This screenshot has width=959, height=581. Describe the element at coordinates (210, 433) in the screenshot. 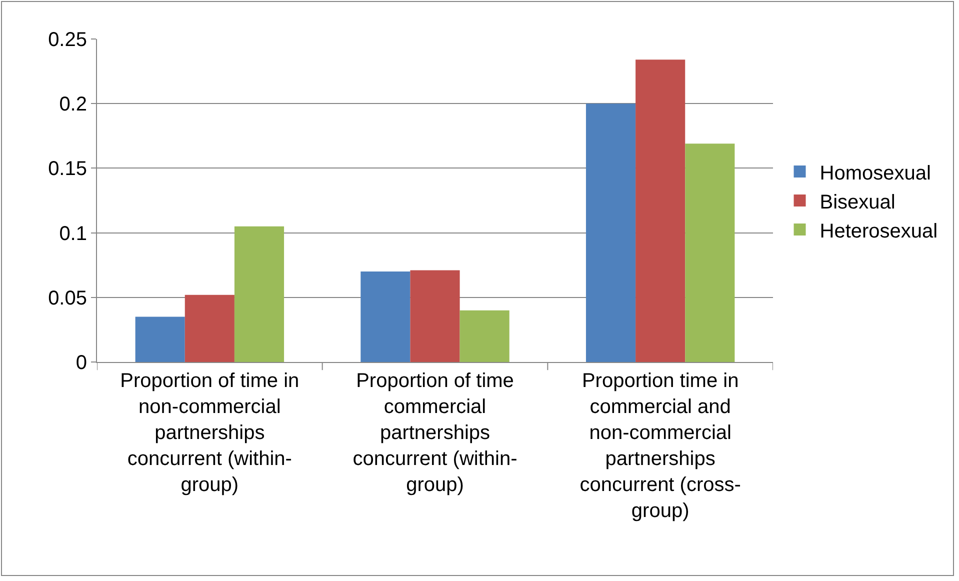

I see `x-tick-label: Proportion of time in non-commercial partnerships concurrent (within-group)` at that location.